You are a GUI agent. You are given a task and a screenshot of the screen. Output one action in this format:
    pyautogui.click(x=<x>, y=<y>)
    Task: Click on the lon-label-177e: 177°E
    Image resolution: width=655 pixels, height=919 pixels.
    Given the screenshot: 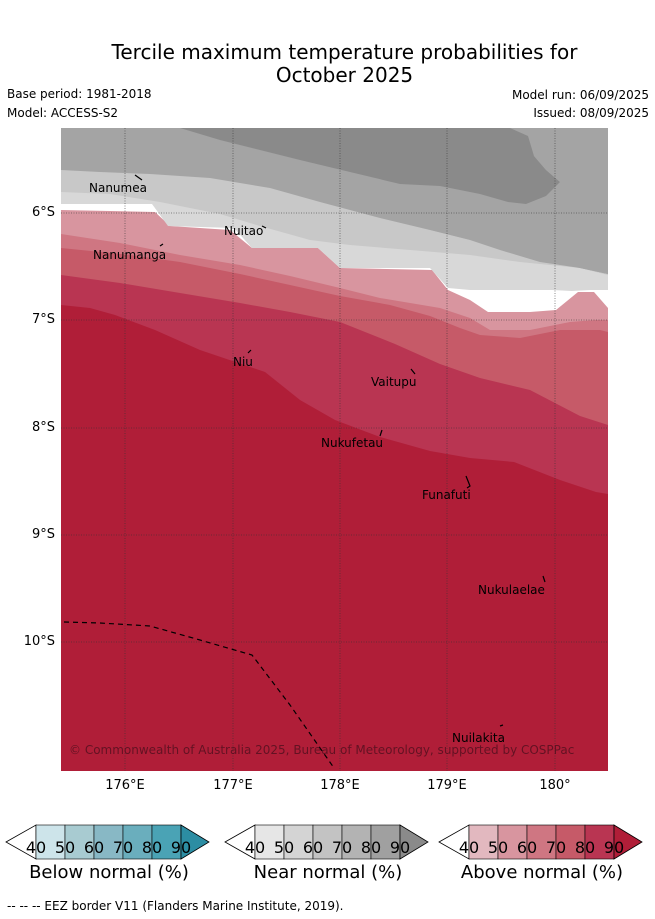 What is the action you would take?
    pyautogui.click(x=233, y=785)
    